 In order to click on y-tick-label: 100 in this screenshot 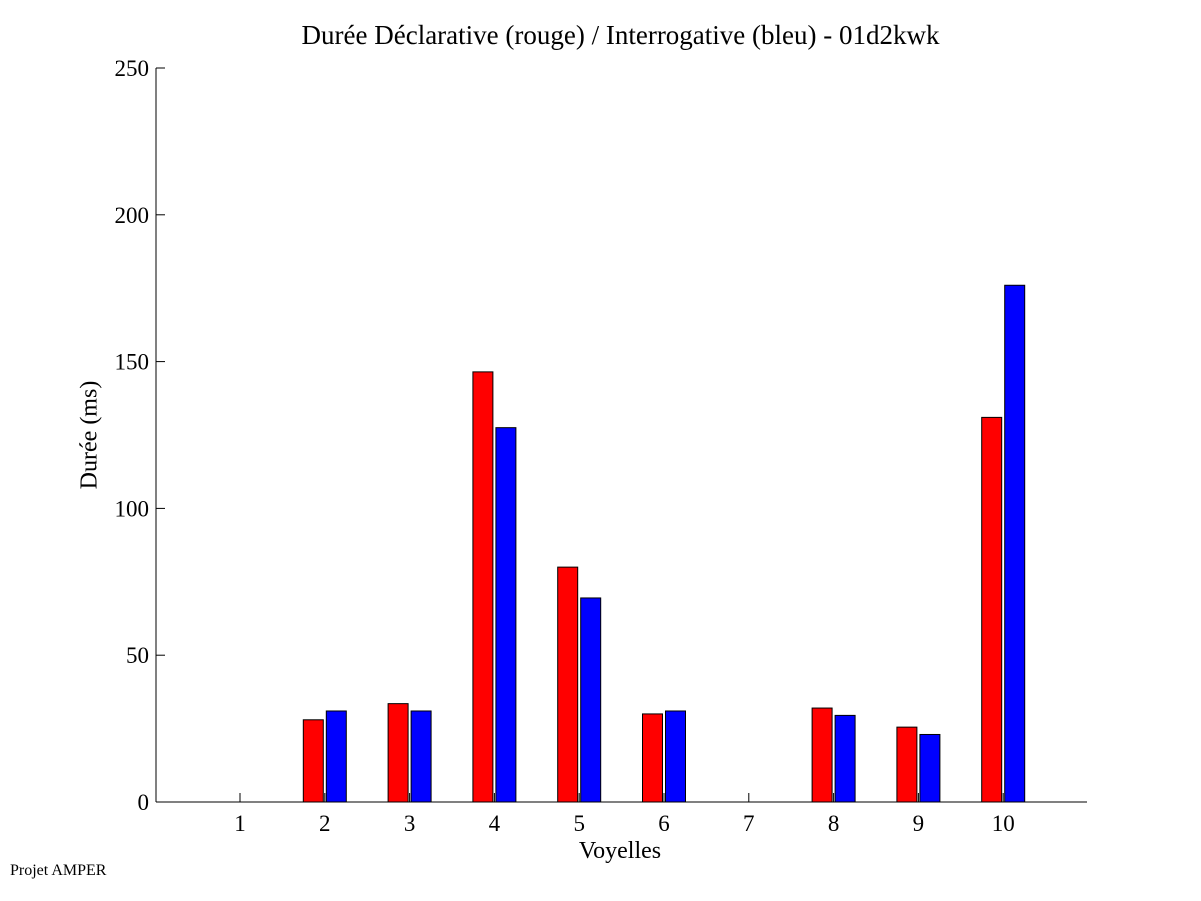, I will do `click(132, 508)`.